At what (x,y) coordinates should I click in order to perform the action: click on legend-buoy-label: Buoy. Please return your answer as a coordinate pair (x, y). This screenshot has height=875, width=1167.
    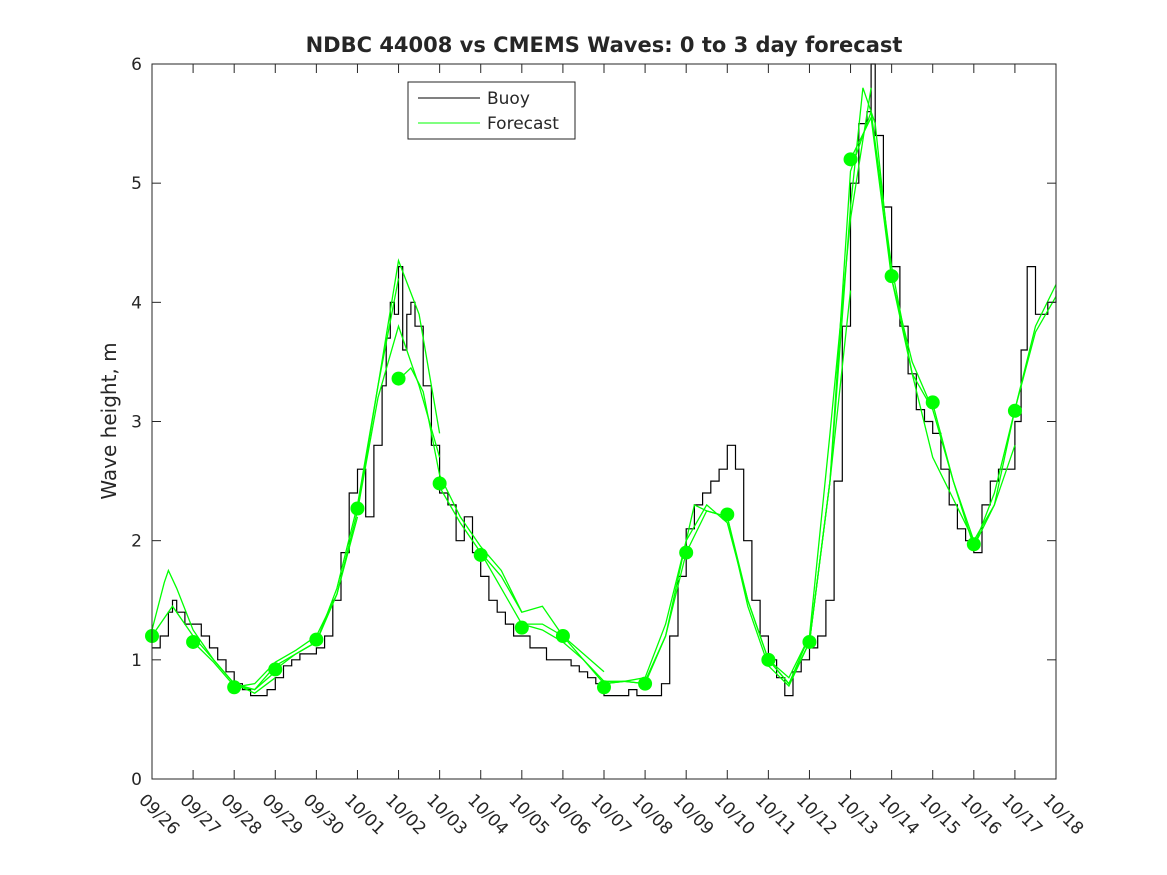
    Looking at the image, I should click on (508, 99).